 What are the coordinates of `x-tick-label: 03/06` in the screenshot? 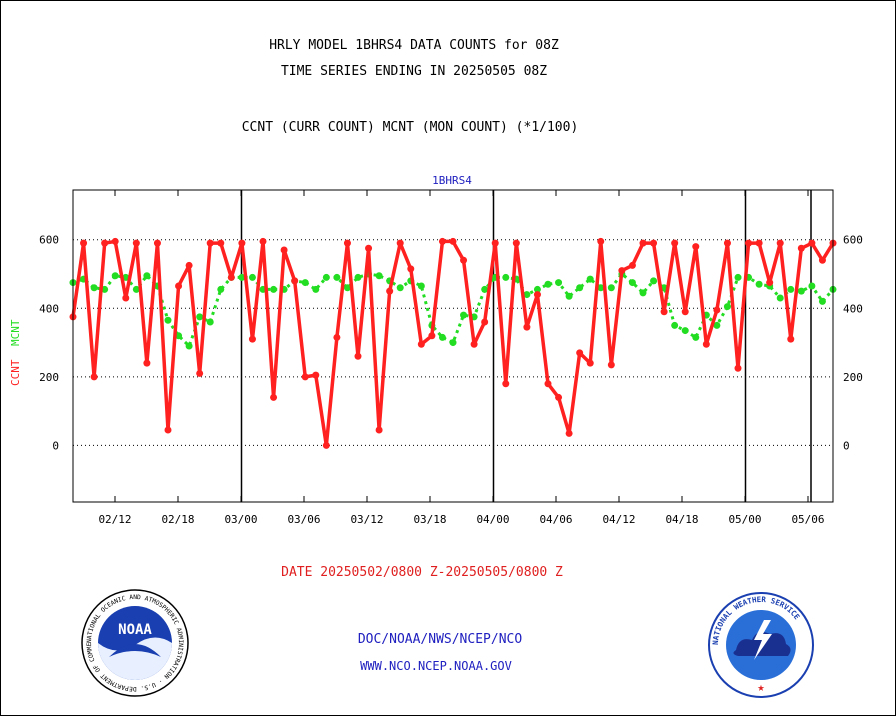 It's located at (303, 519).